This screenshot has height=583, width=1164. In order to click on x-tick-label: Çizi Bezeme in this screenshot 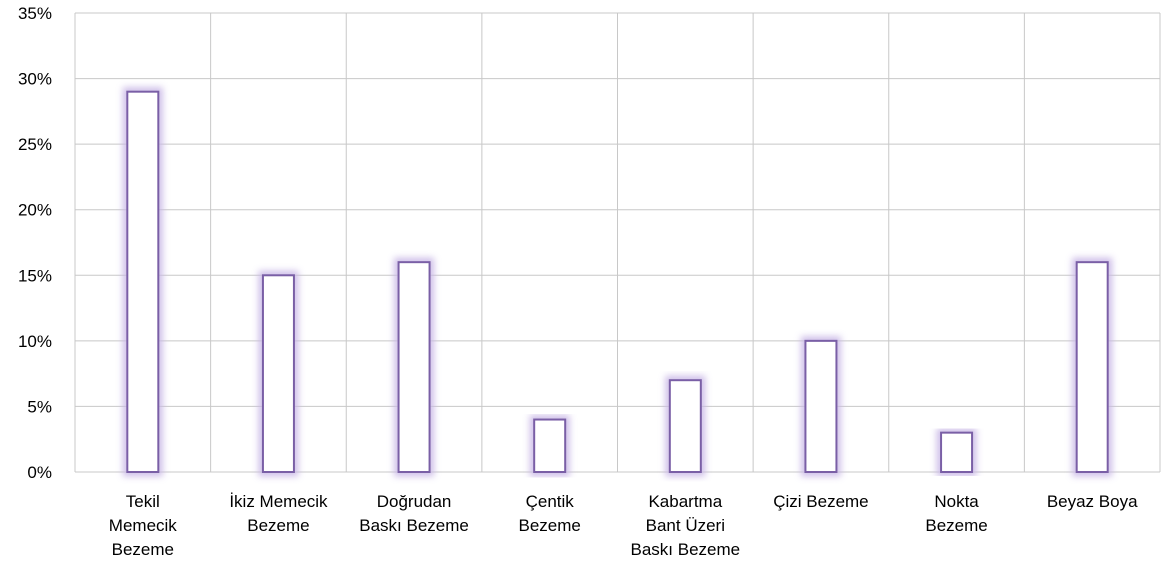, I will do `click(820, 501)`.